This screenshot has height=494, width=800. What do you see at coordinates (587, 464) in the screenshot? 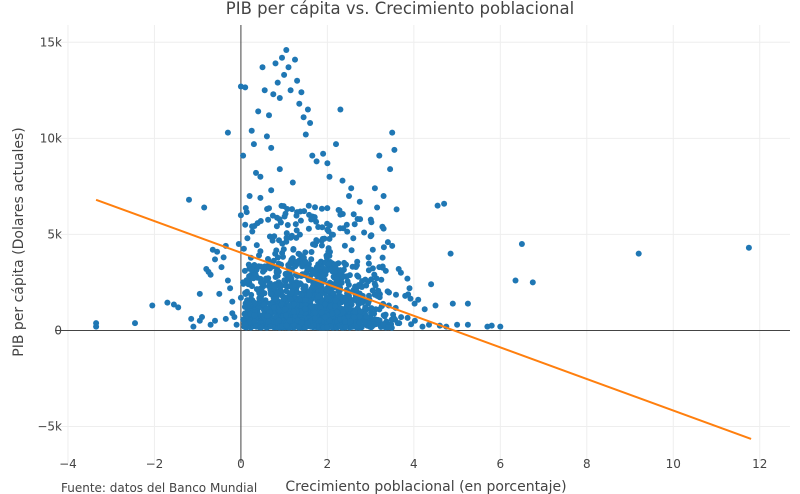
I see `x-tick-label: 8` at bounding box center [587, 464].